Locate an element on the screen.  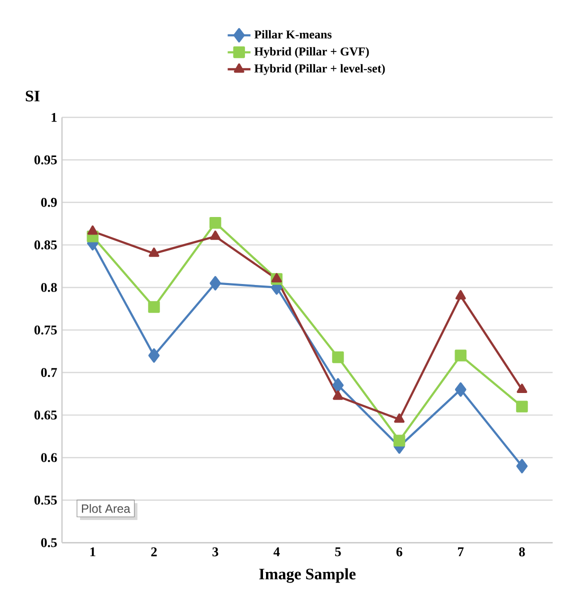
y-tick-label: 0.7 is located at coordinates (49, 373).